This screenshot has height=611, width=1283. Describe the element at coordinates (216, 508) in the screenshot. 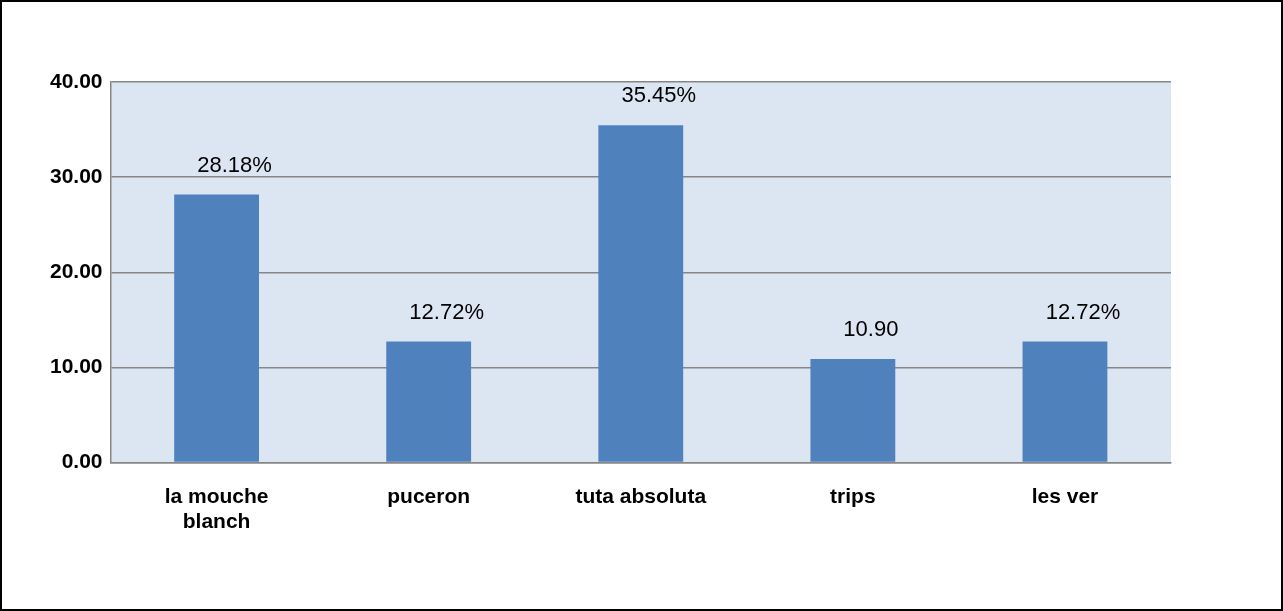

I see `x-tick-label: la mouche blanch` at that location.